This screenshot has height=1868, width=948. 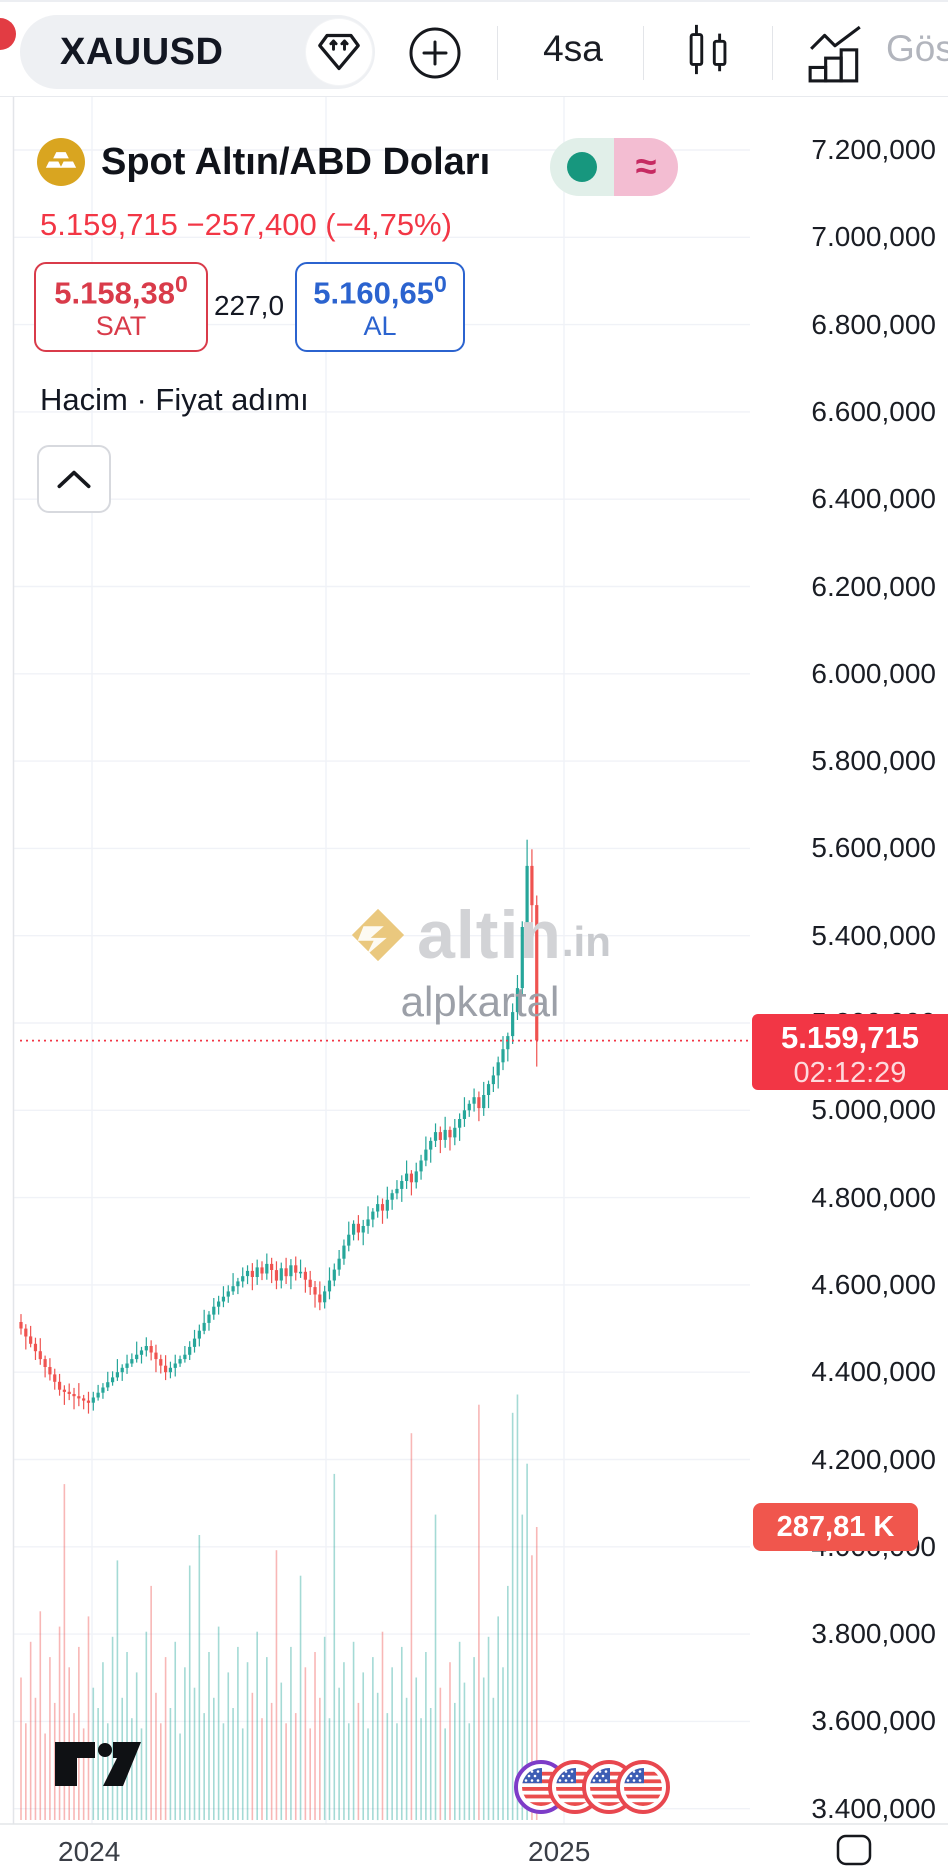 I want to click on x-axis-label: 2025, so click(x=559, y=1851).